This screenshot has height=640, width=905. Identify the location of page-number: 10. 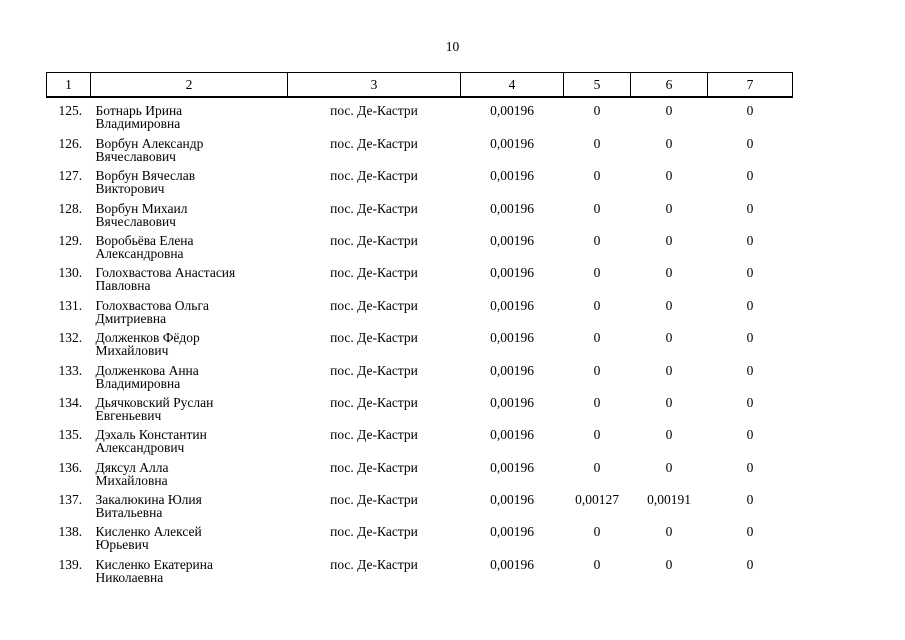
(452, 46).